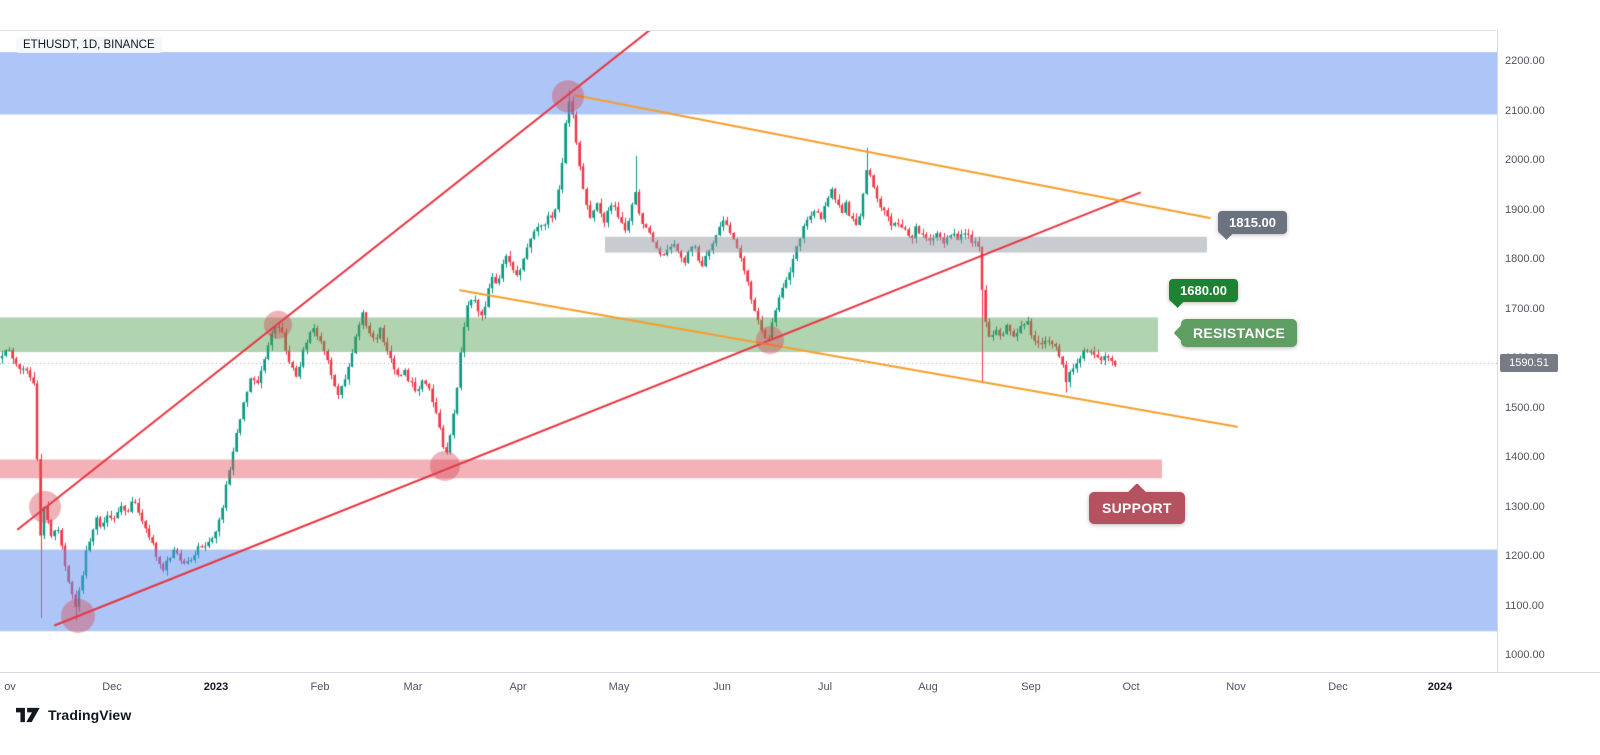 This screenshot has width=1600, height=755. I want to click on resistance-label: RESISTANCE, so click(1235, 333).